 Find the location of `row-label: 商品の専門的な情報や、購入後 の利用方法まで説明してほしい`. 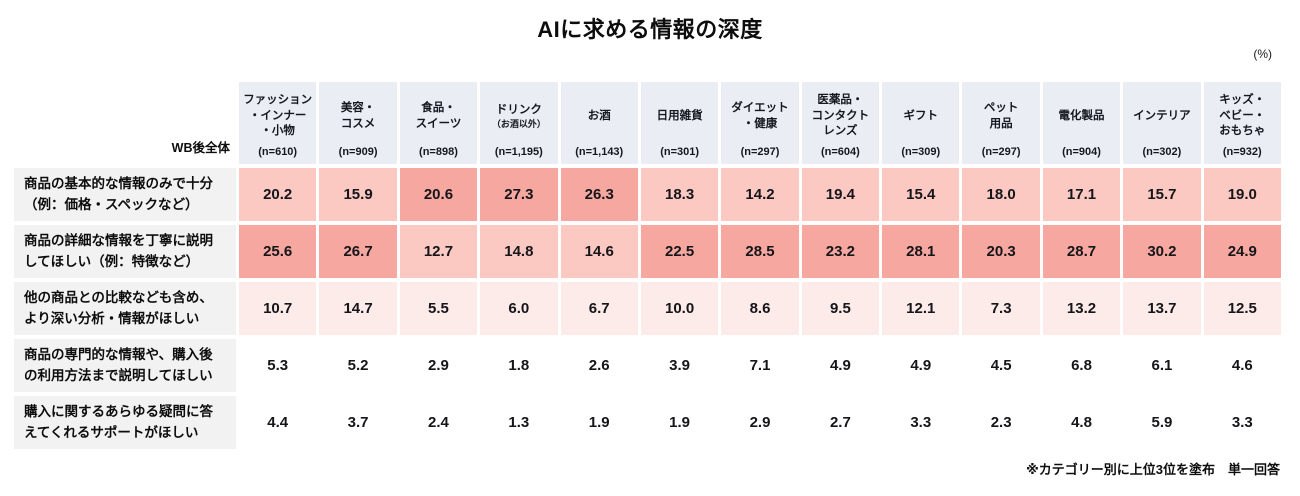

row-label: 商品の専門的な情報や、購入後 の利用方法まで説明してほしい is located at coordinates (125, 365).